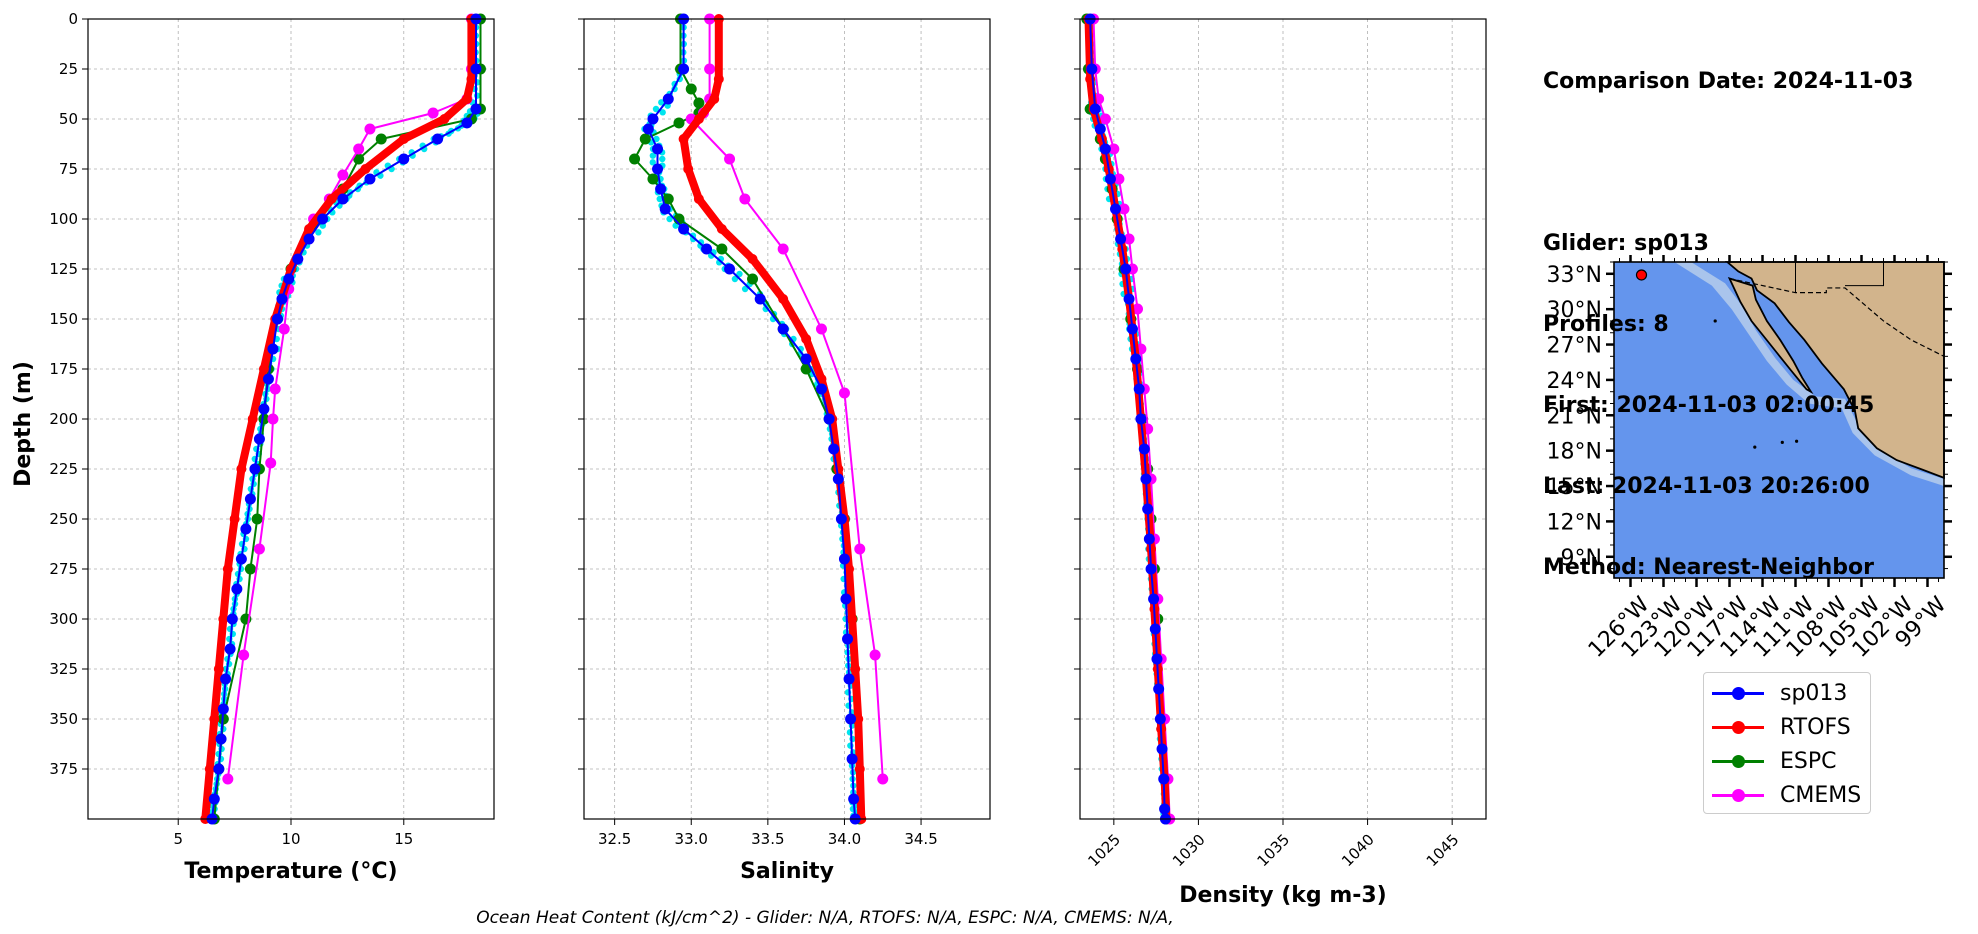 This screenshot has height=934, width=1978. I want to click on y-tick-label: 25, so click(68, 69).